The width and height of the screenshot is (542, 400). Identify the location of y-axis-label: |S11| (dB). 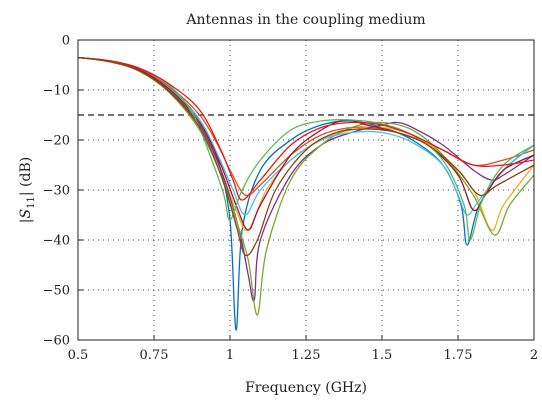
(27, 190).